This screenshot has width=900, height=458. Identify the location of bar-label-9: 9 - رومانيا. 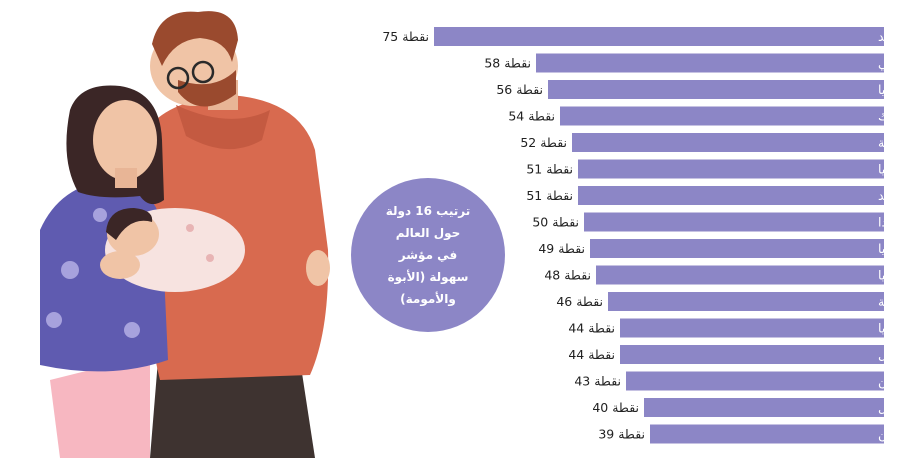
(889, 249).